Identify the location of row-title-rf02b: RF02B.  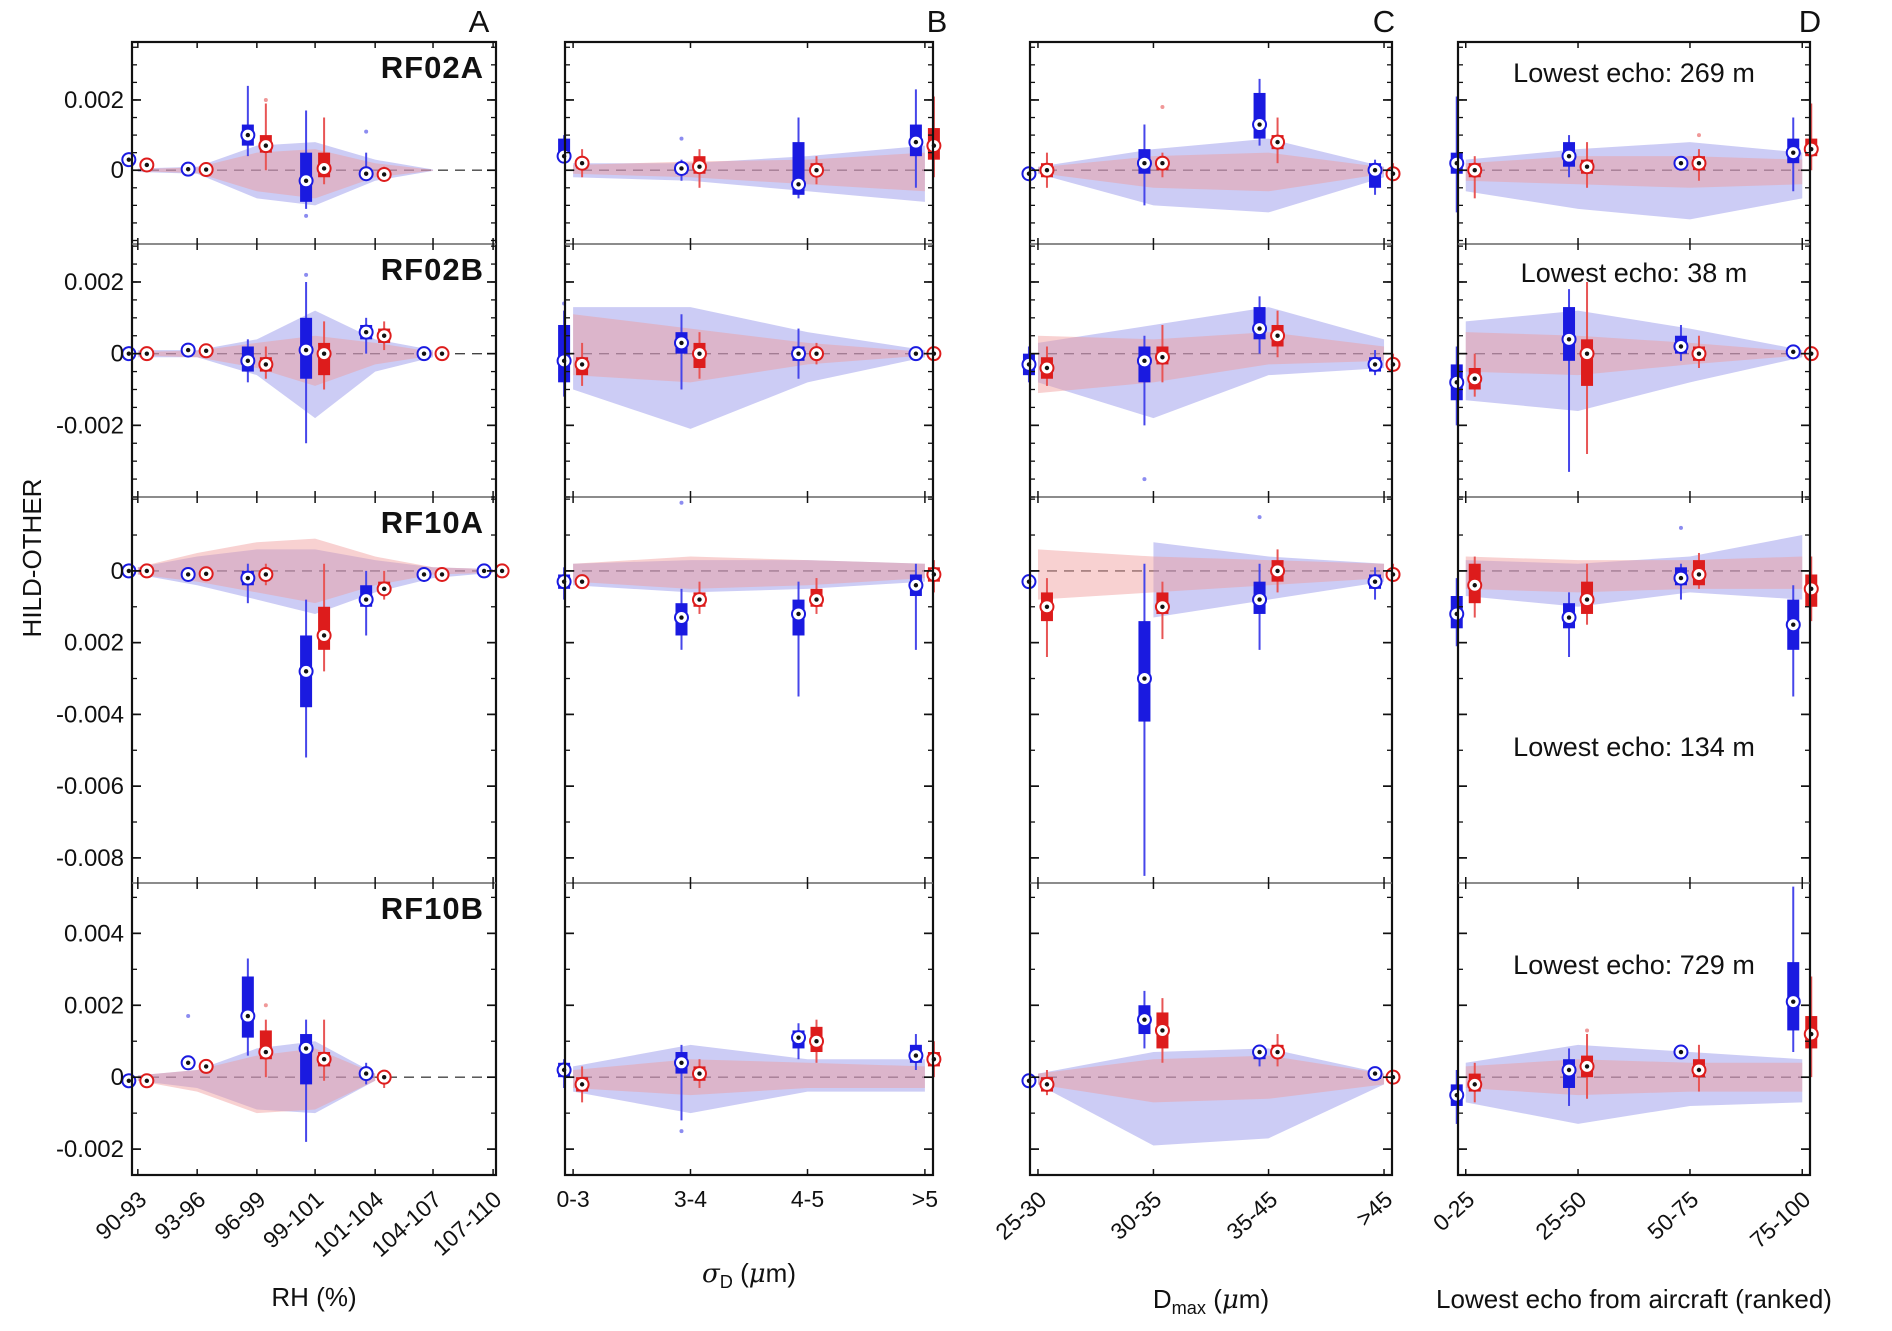
(432, 269).